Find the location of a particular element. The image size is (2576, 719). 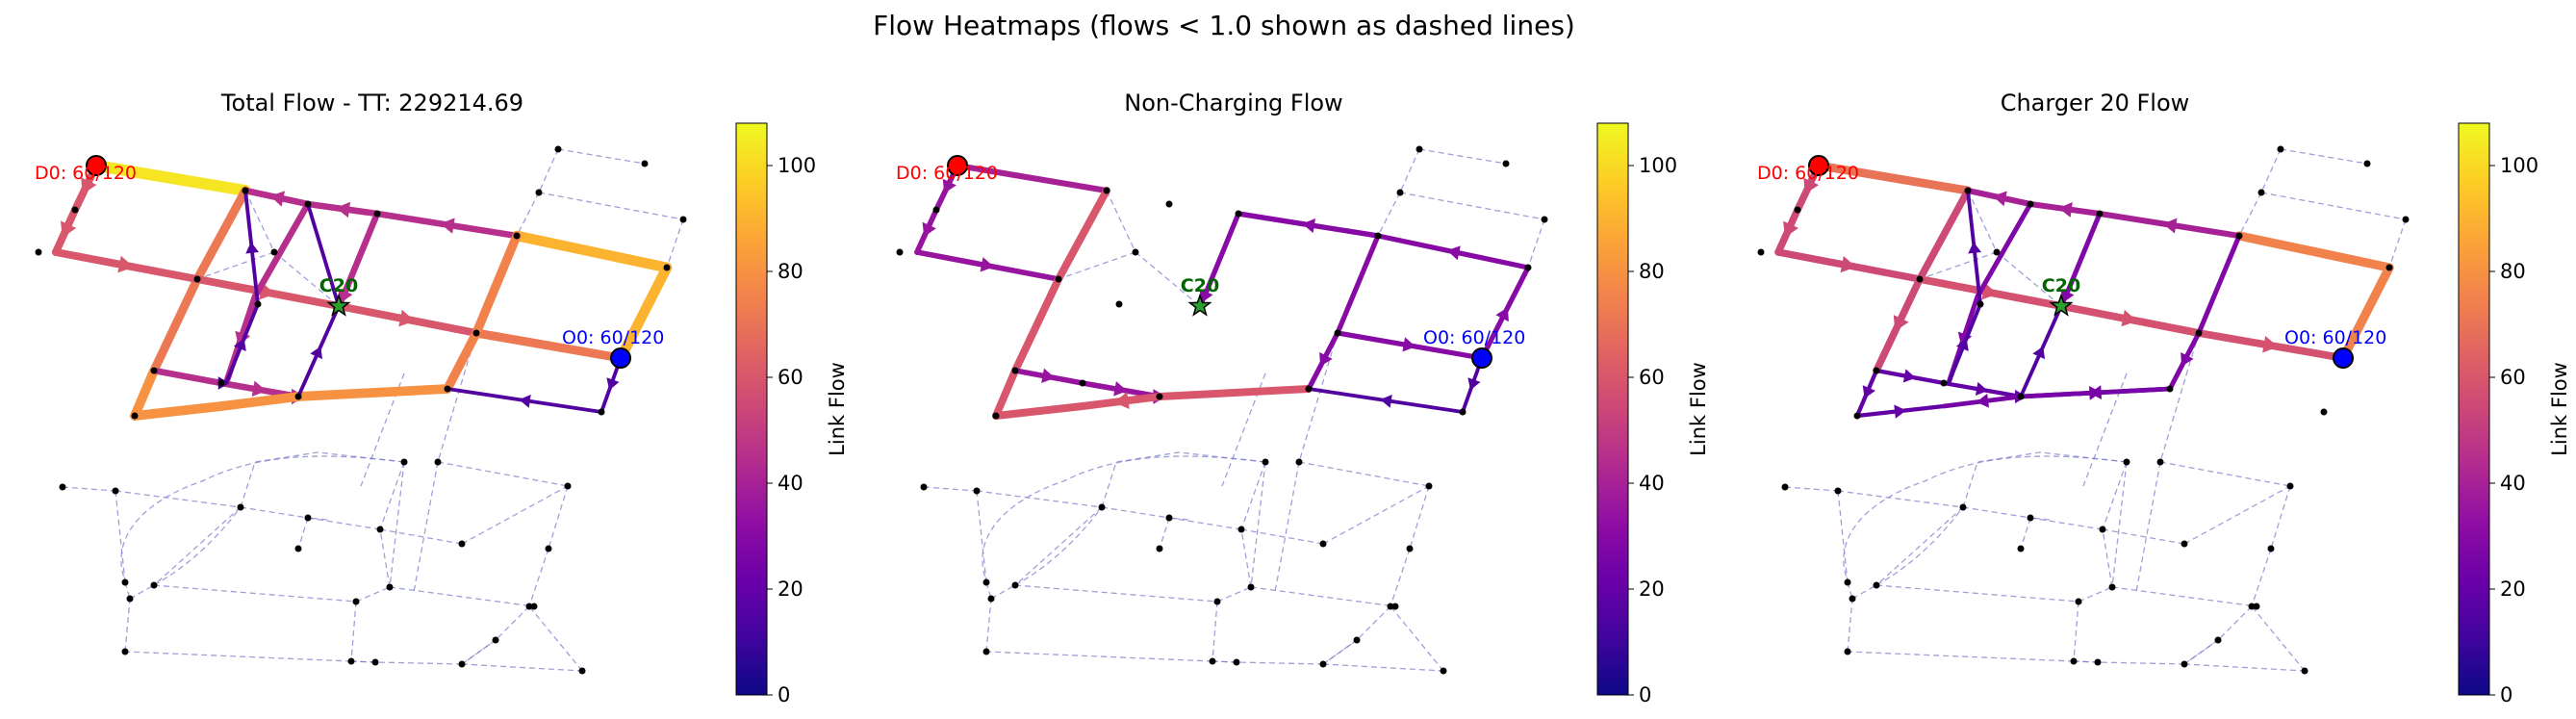

origin-label: O0: 60/120 is located at coordinates (1474, 337).